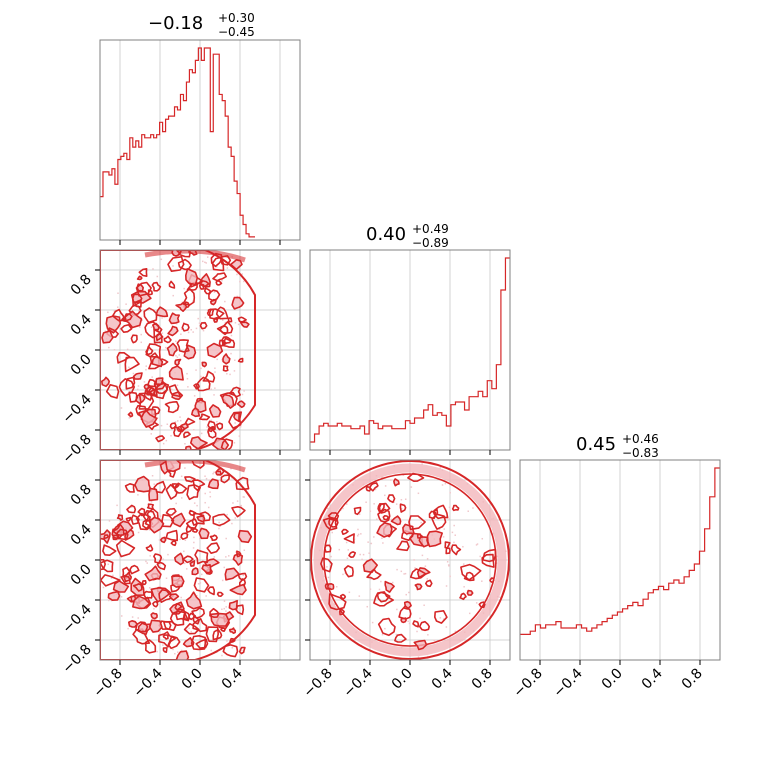  I want to click on contours-r2c0, so click(178, 560).